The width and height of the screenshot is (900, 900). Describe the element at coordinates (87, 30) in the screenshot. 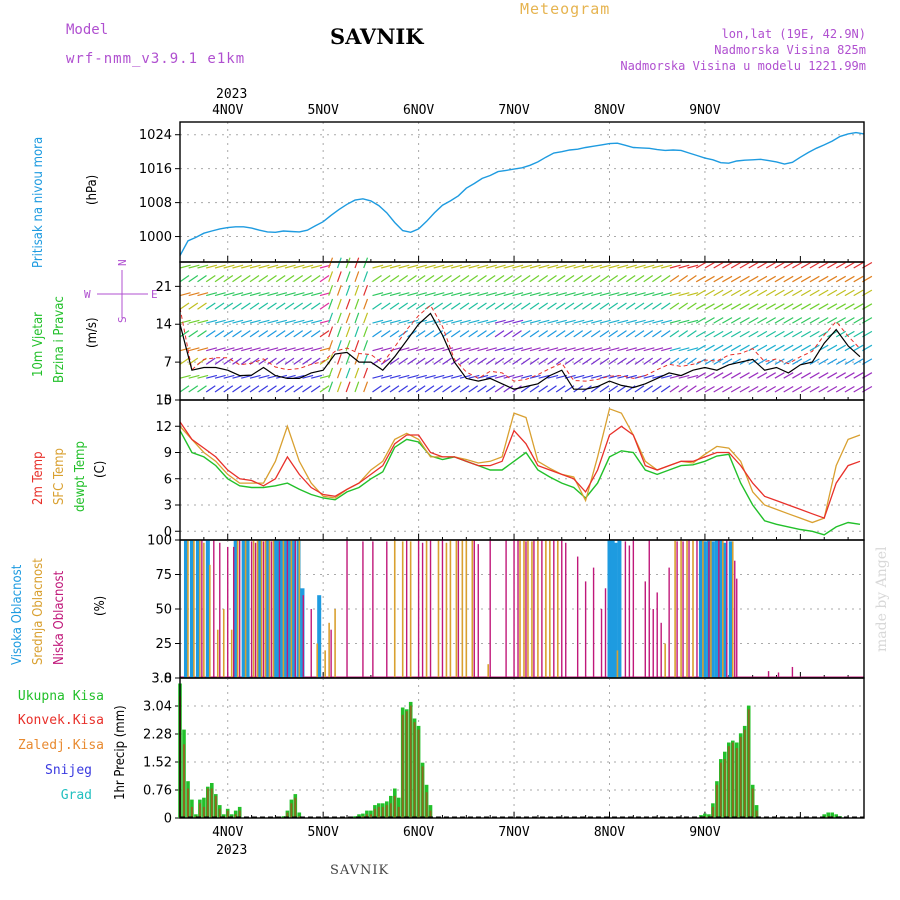

I see `model-label: Model` at that location.